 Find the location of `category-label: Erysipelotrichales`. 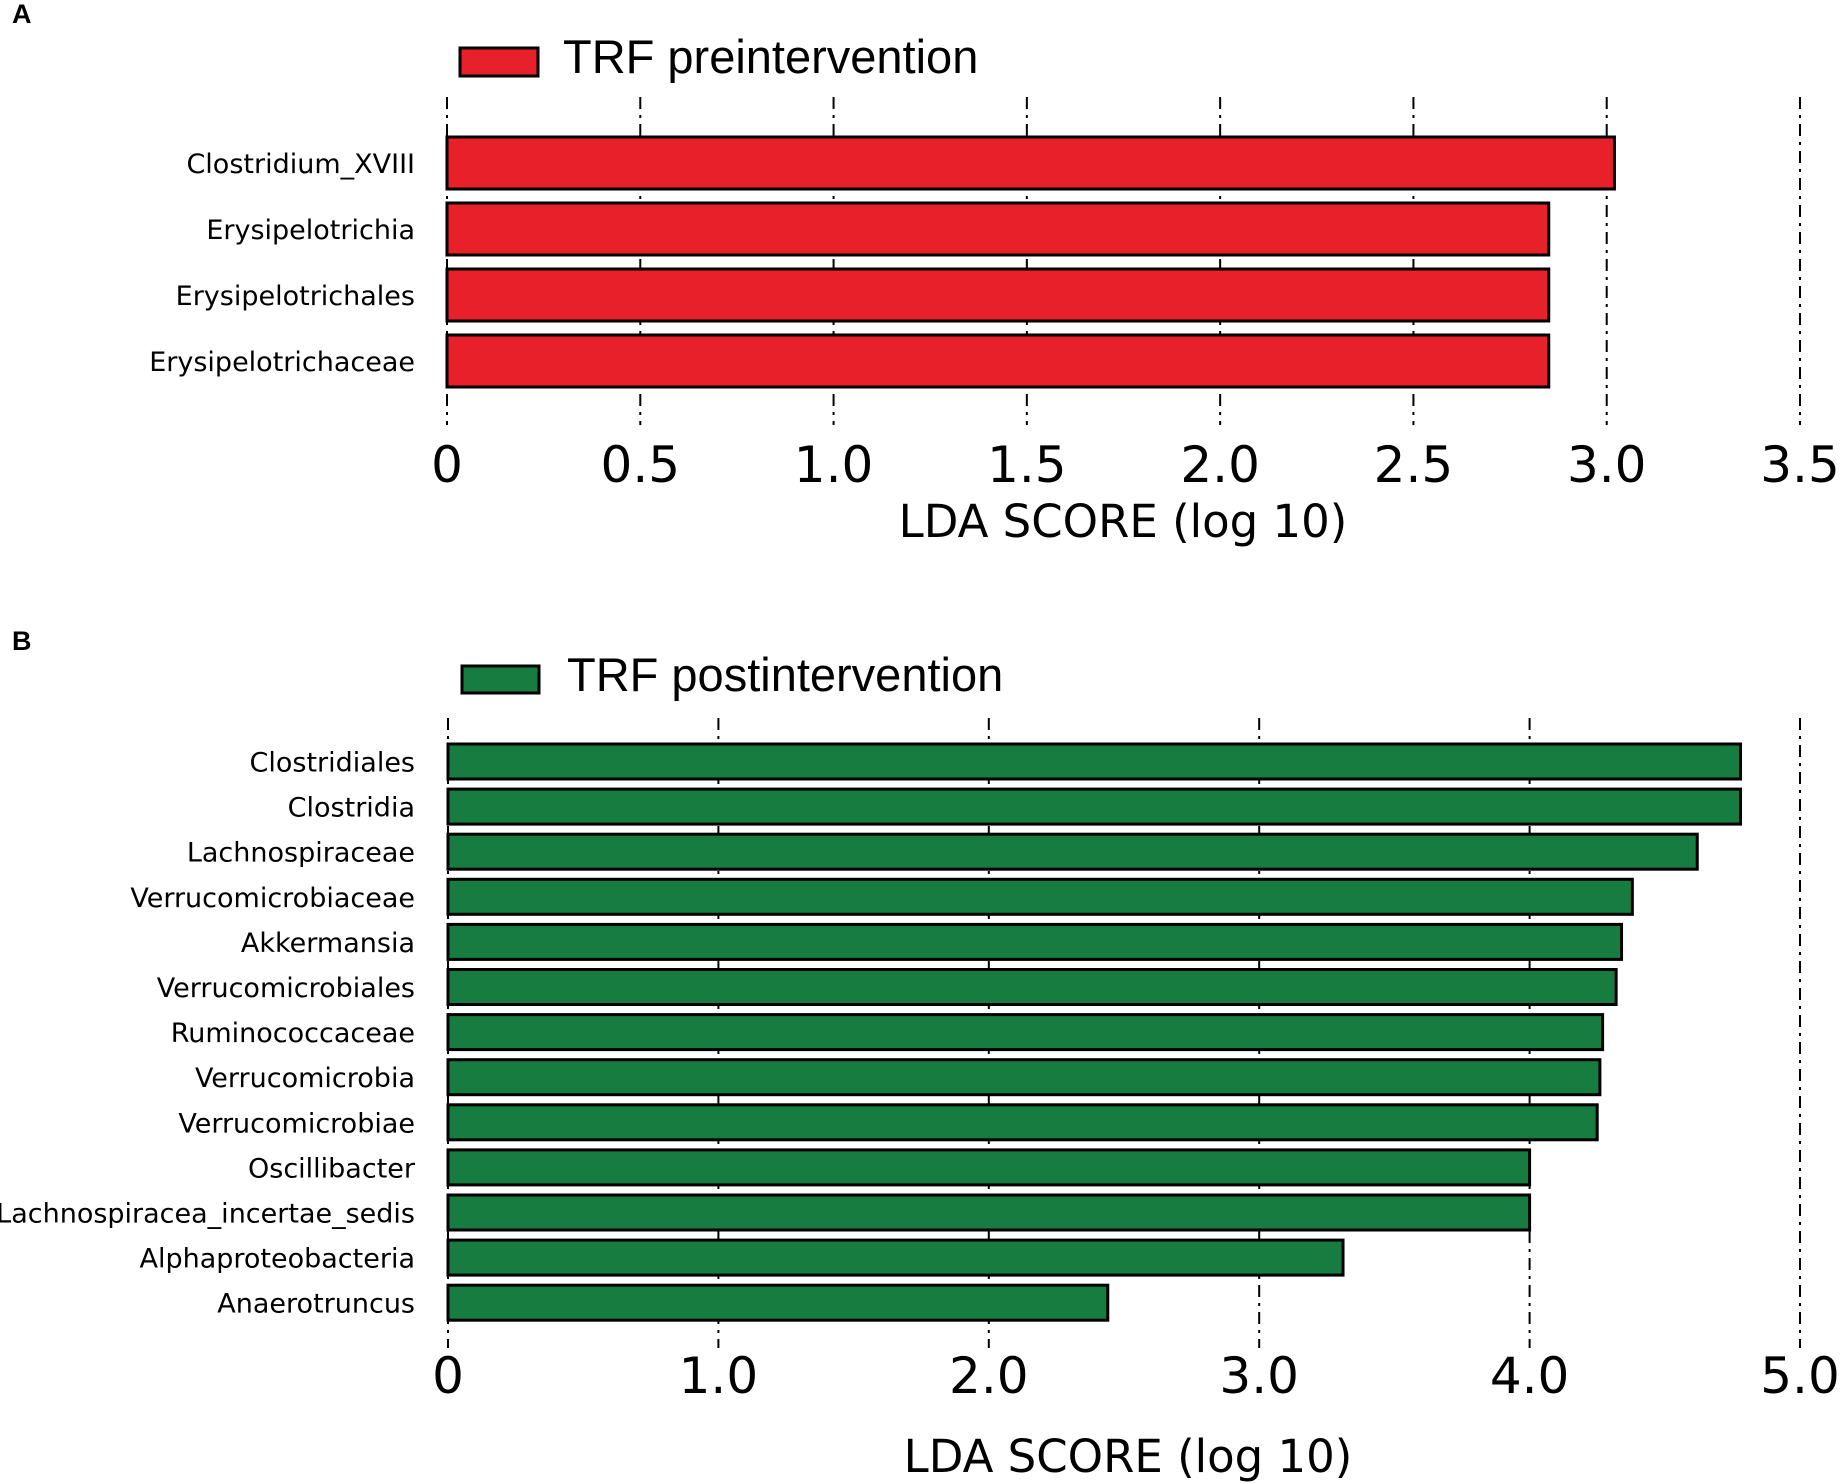

category-label: Erysipelotrichales is located at coordinates (295, 296).